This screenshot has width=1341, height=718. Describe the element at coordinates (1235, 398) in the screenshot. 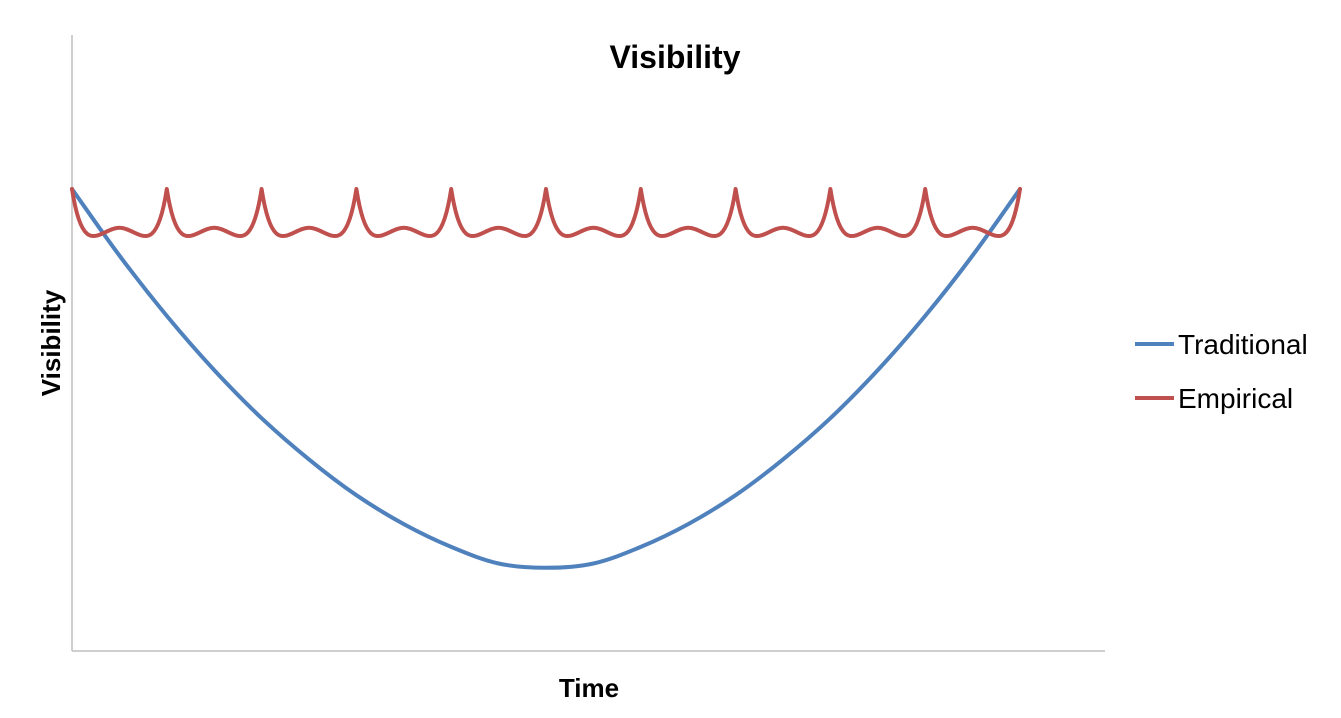

I see `legend-label-empirical: Empirical` at that location.